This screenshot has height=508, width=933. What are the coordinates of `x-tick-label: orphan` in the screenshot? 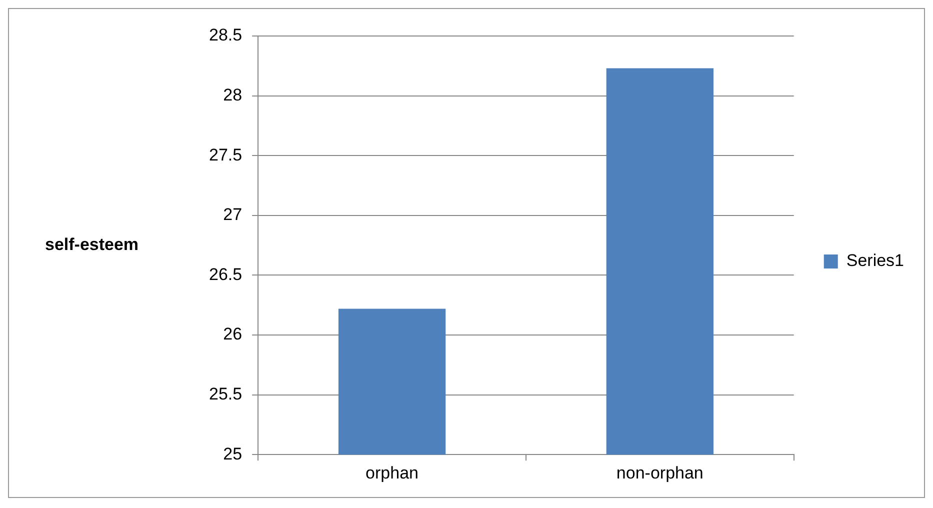 It's located at (392, 472).